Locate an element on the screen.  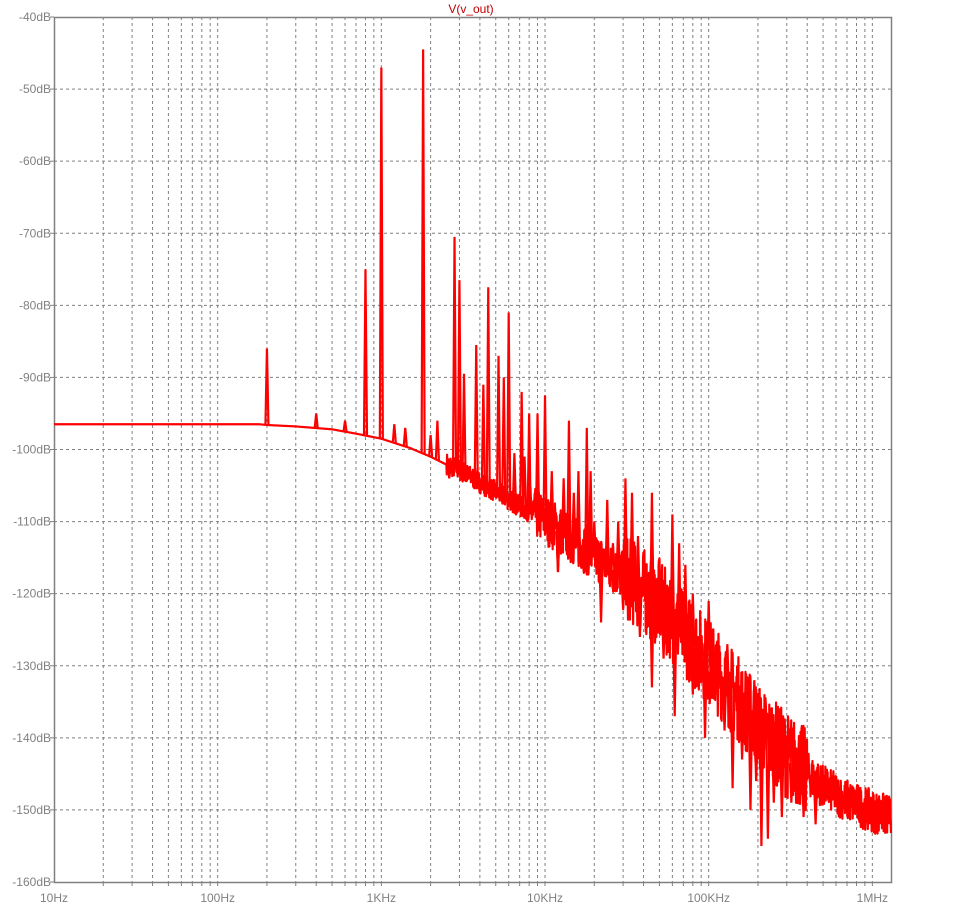
y-tick-label: -120dB is located at coordinates (31, 594).